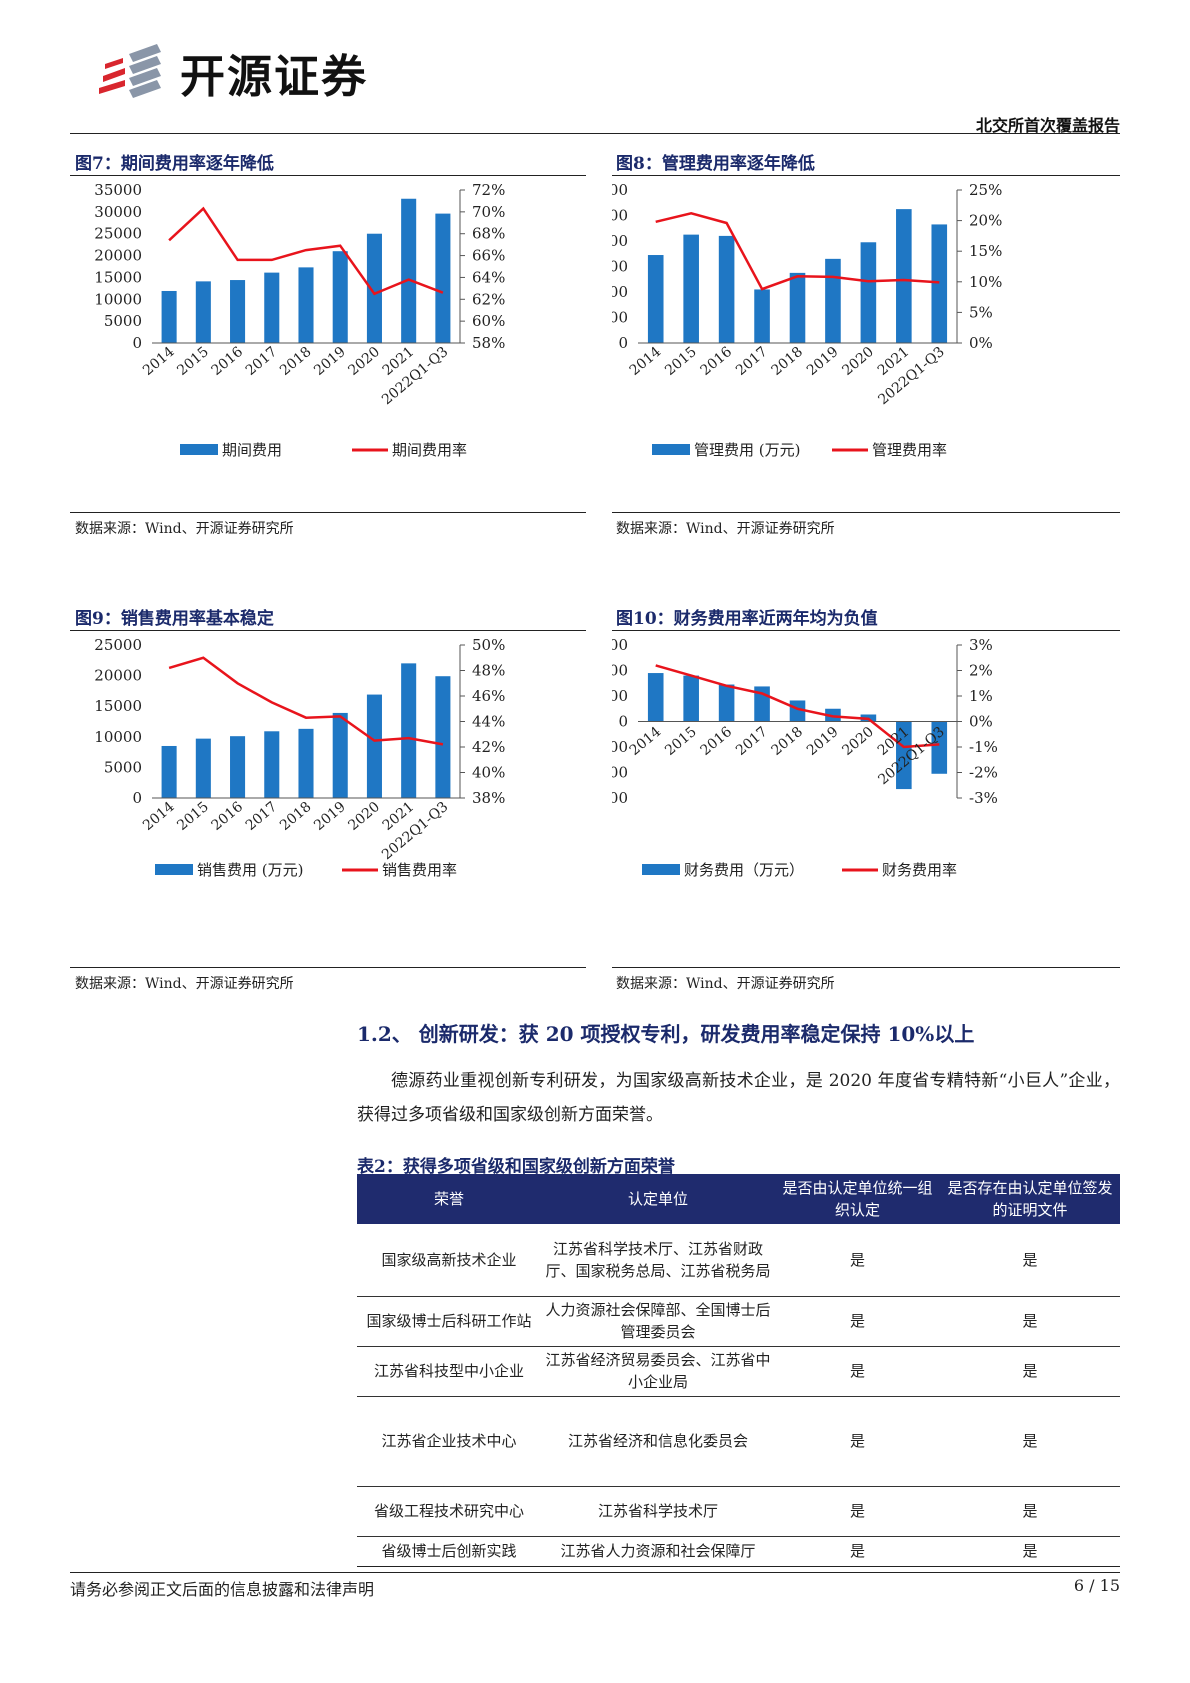  Describe the element at coordinates (747, 619) in the screenshot. I see `figure-title: 图10：财务费用率近两年均为负值` at that location.